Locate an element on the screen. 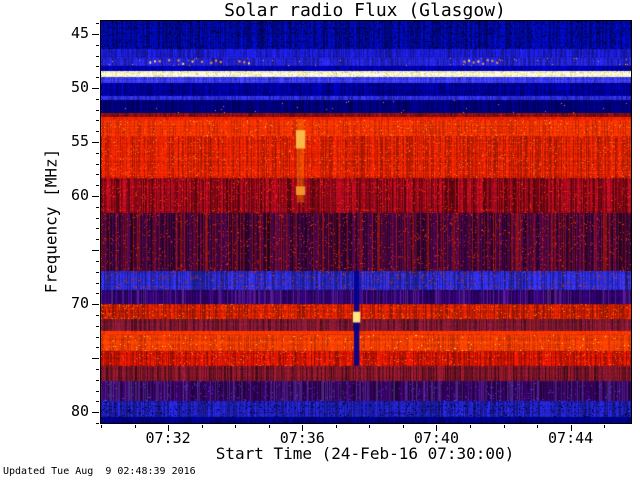 The height and width of the screenshot is (480, 640). x-tick-label: 07:36 is located at coordinates (302, 438).